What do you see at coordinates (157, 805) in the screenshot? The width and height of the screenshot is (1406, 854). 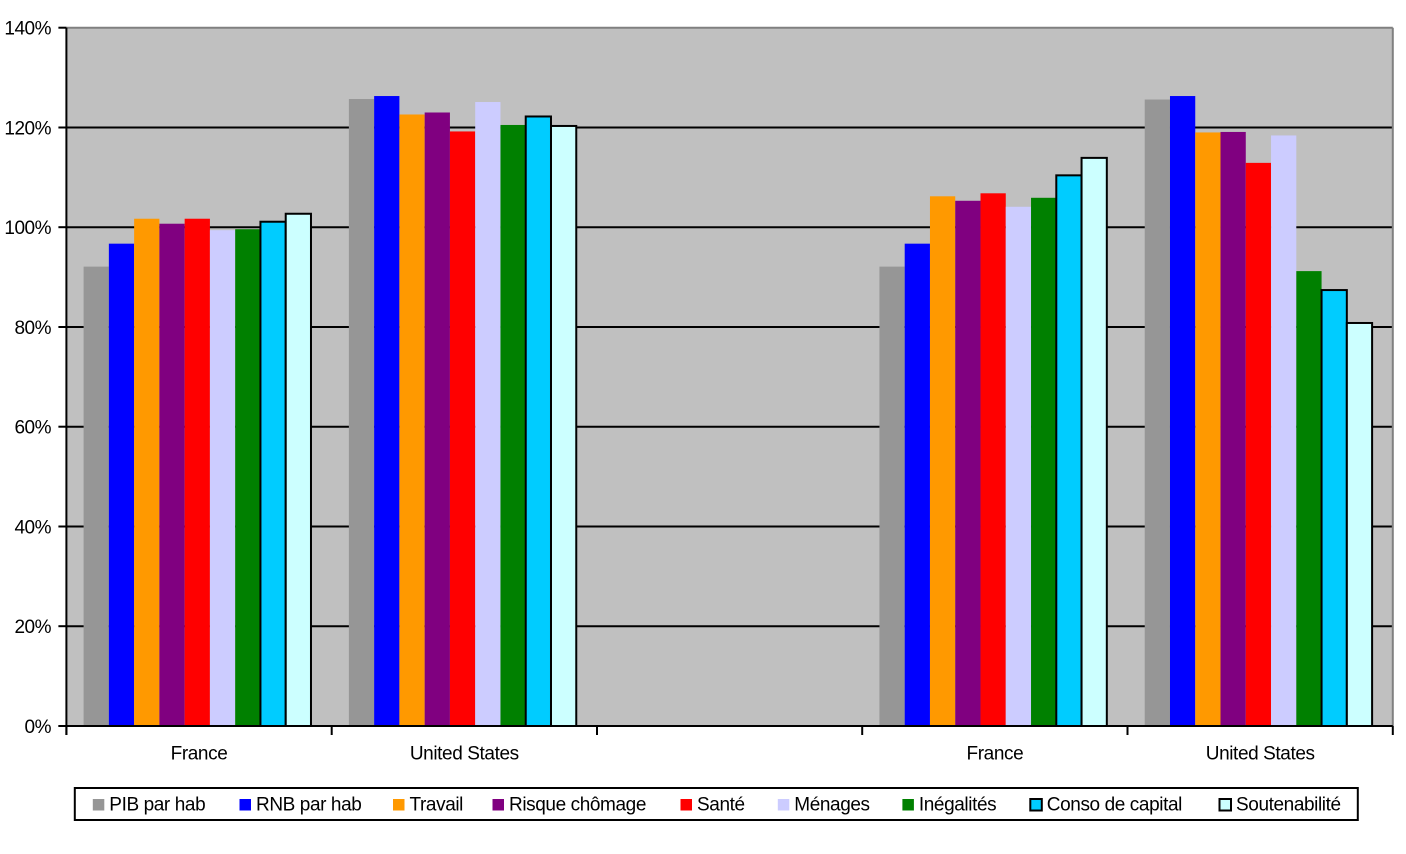 I see `svg-text: PIB par hab` at bounding box center [157, 805].